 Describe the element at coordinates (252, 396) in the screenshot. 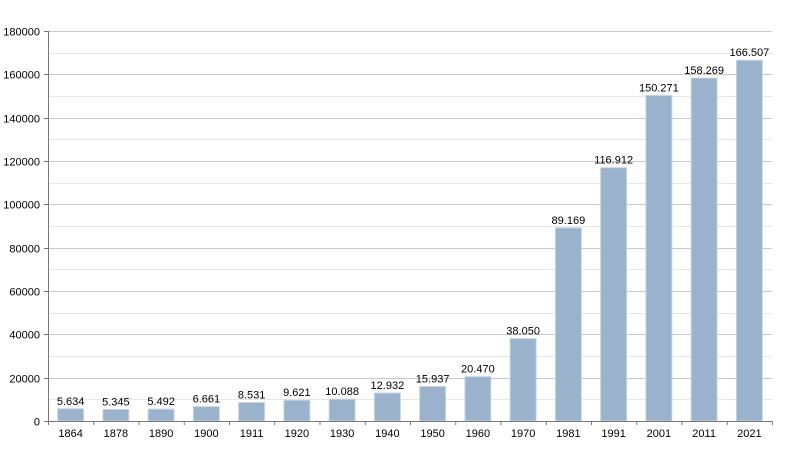

I see `value-label-1911: 8.531` at that location.